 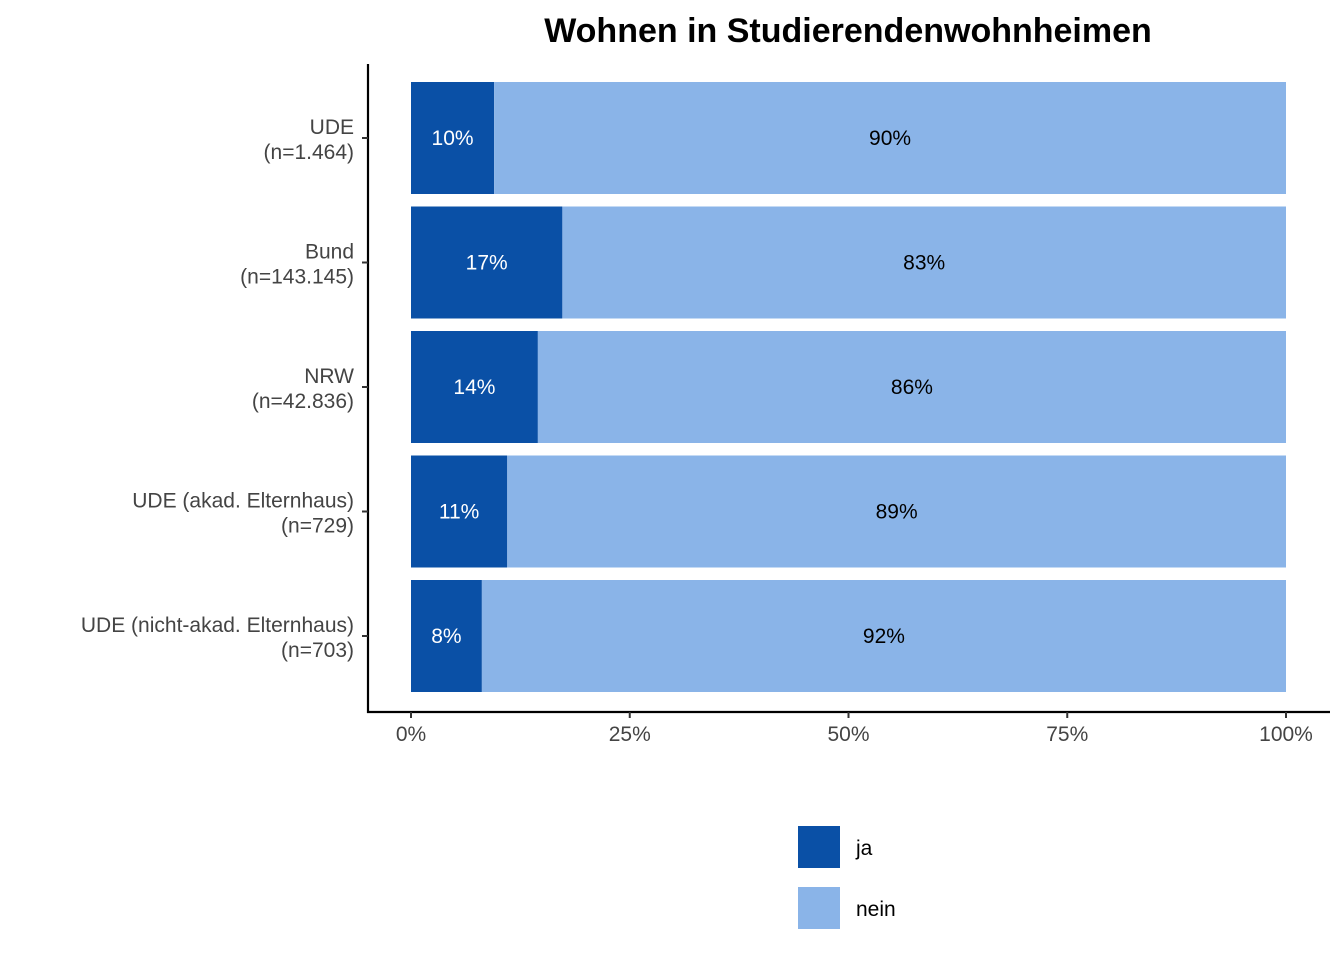 I want to click on data-label-nein-1: 83%, so click(x=924, y=263).